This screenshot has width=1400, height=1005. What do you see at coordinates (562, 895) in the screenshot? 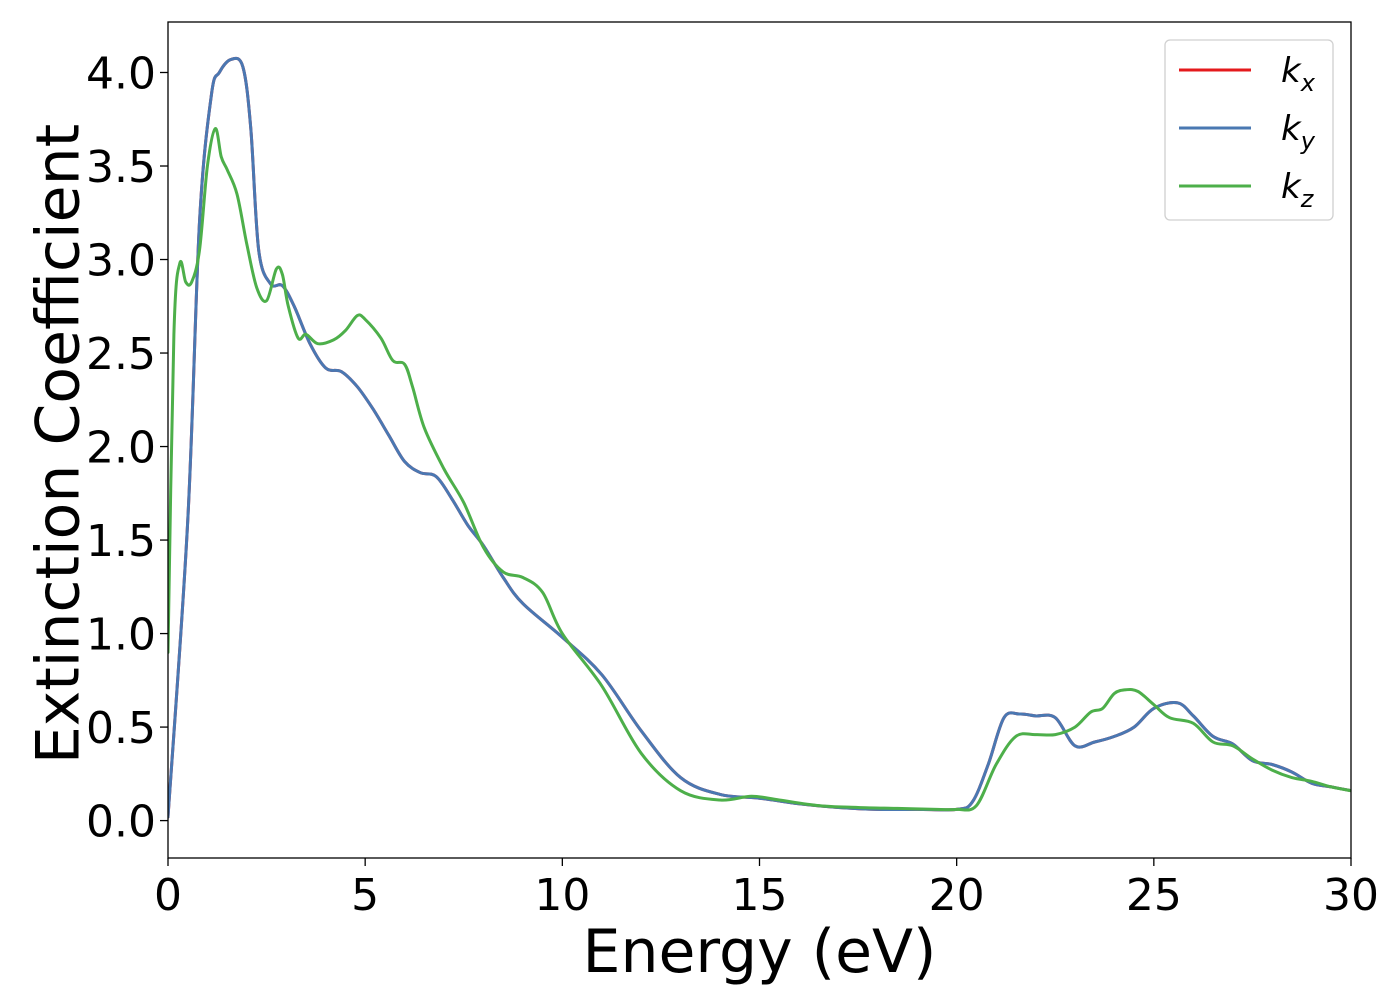
I see `x-tick-label: 10` at bounding box center [562, 895].